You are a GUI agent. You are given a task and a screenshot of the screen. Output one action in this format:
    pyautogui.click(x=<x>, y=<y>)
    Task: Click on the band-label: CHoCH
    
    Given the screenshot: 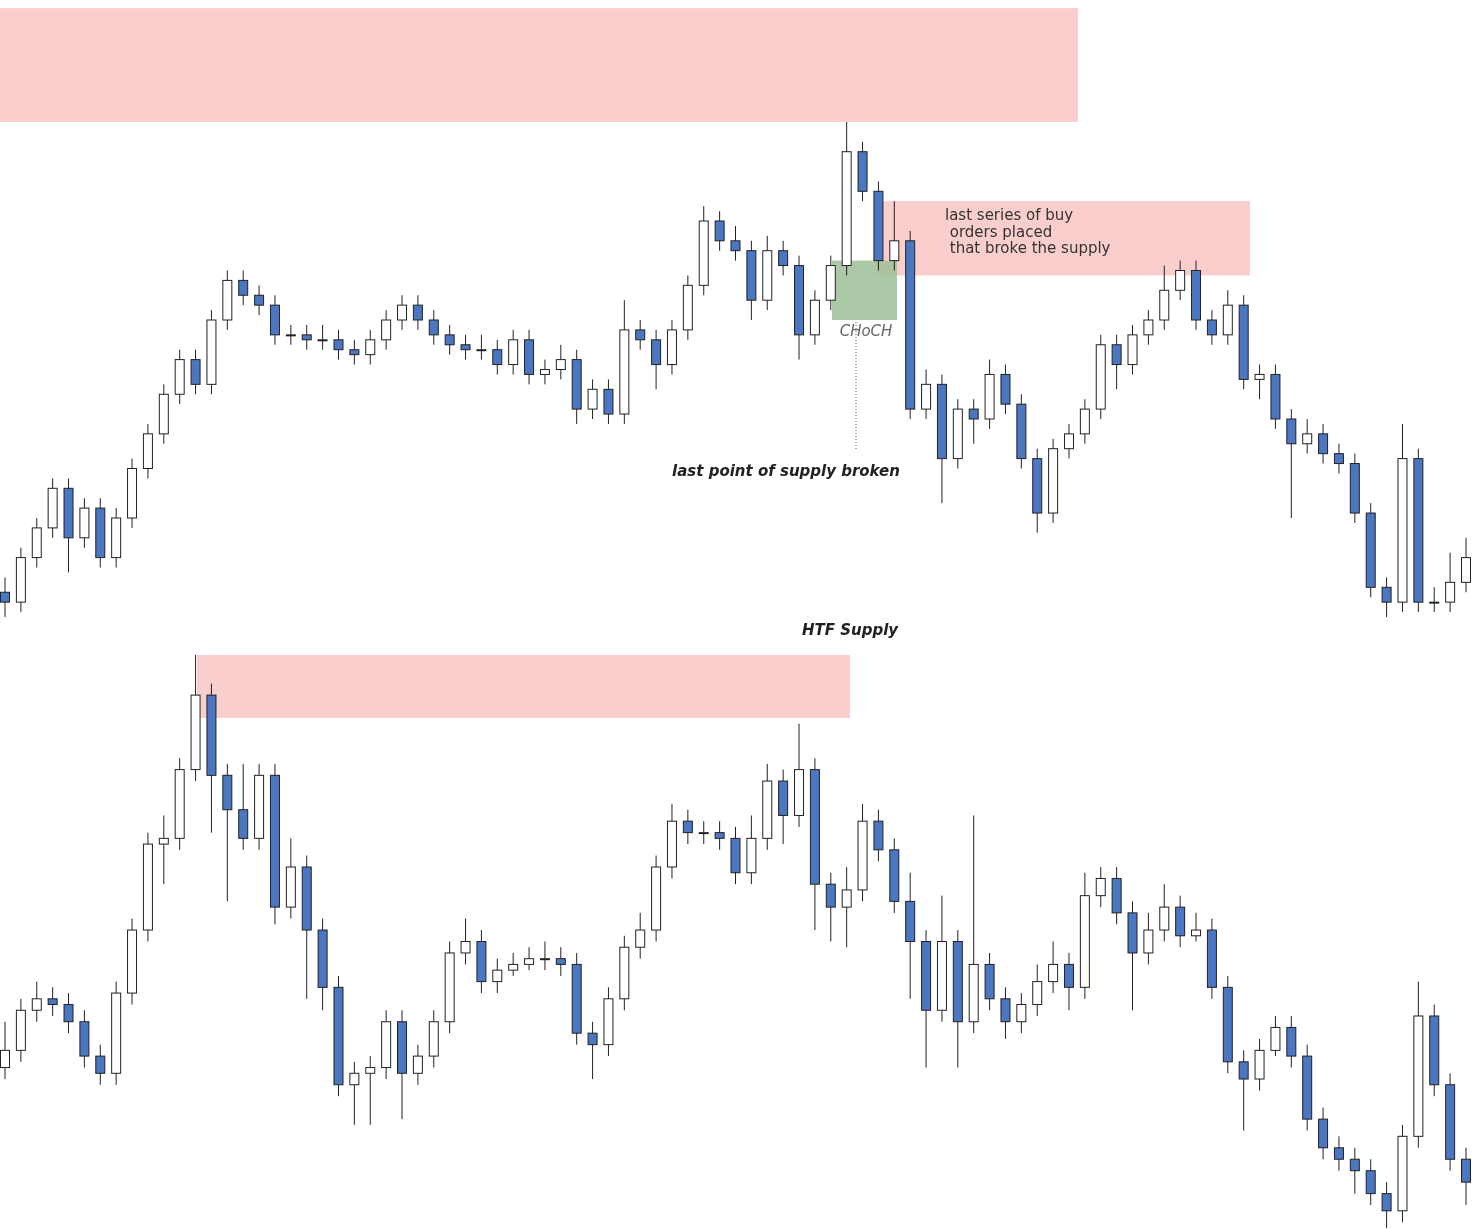 What is the action you would take?
    pyautogui.click(x=866, y=331)
    